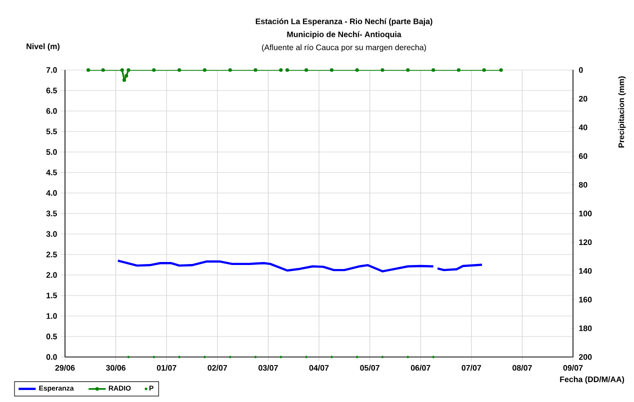  I want to click on y-tick-label: 6.5, so click(51, 91).